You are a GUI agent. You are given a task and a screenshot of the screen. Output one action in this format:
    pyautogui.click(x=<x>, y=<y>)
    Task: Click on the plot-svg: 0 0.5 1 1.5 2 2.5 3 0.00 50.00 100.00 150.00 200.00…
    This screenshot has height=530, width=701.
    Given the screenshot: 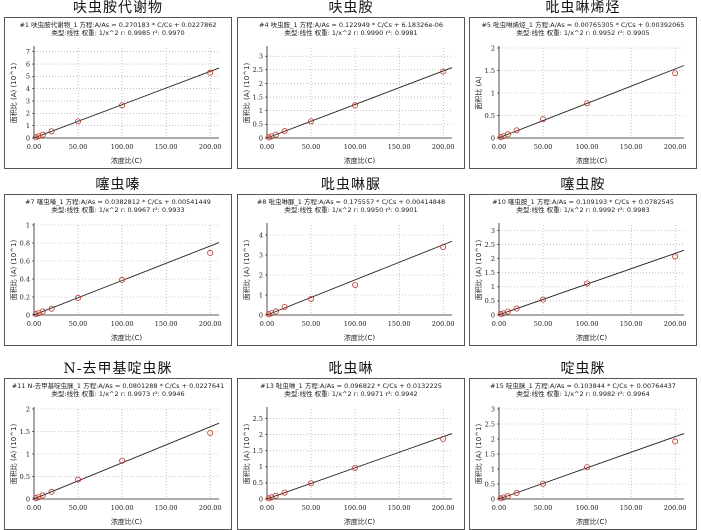 What is the action you would take?
    pyautogui.click(x=580, y=282)
    